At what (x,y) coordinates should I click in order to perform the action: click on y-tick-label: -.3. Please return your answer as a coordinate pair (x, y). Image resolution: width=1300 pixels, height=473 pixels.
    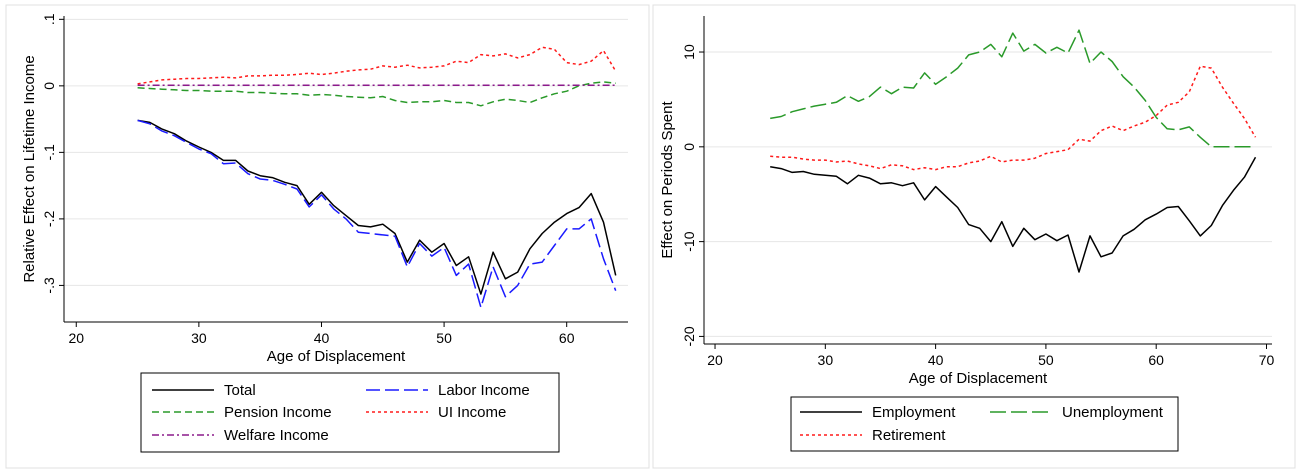
    Looking at the image, I should click on (49, 285).